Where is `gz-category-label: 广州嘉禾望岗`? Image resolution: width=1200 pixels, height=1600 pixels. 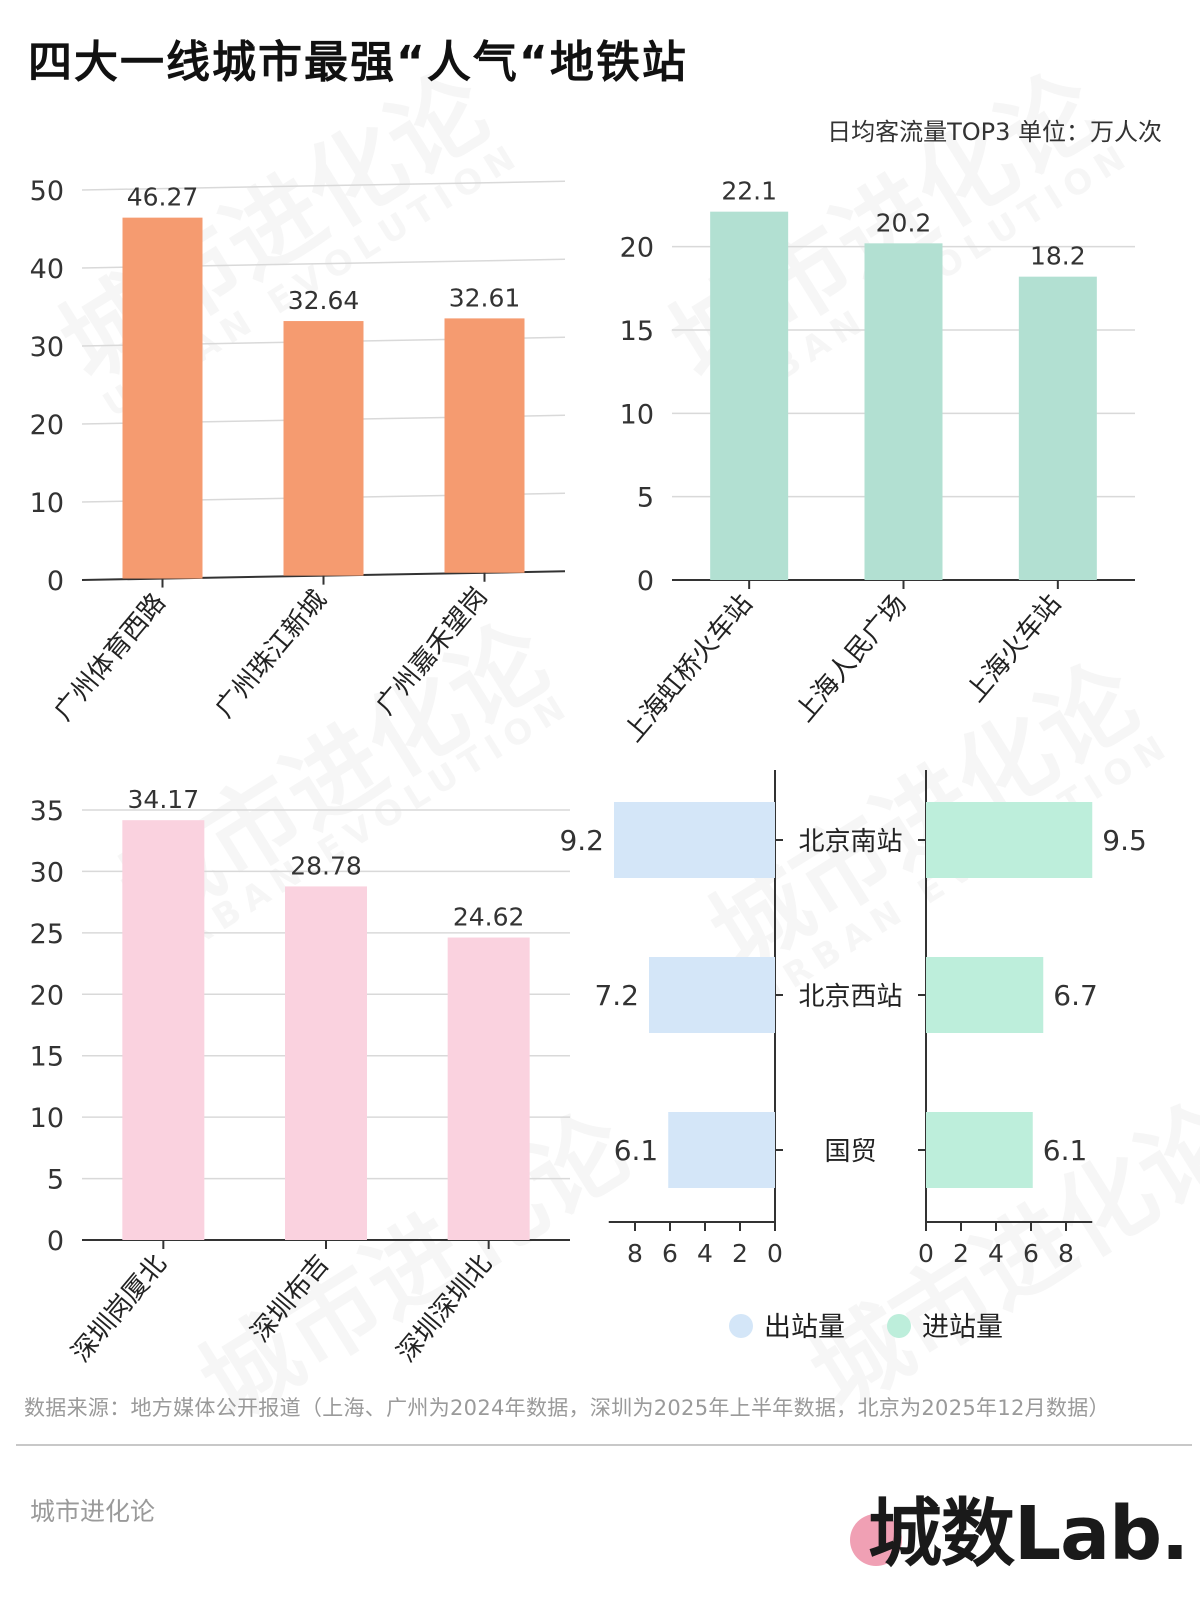 gz-category-label: 广州嘉禾望岗 is located at coordinates (432, 651).